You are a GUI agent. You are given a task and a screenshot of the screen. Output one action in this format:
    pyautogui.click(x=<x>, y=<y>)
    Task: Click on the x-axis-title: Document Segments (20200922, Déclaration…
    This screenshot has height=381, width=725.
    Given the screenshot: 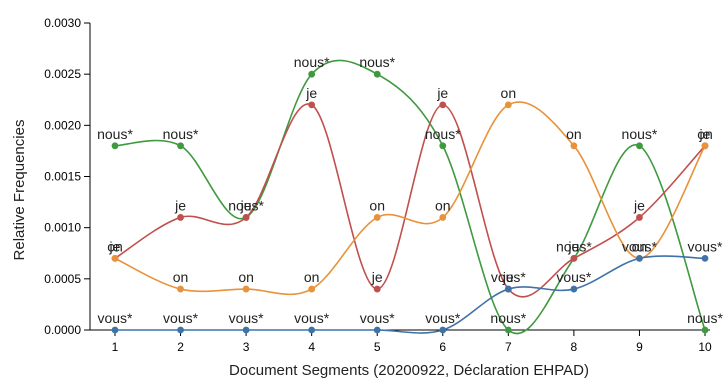 What is the action you would take?
    pyautogui.click(x=409, y=370)
    